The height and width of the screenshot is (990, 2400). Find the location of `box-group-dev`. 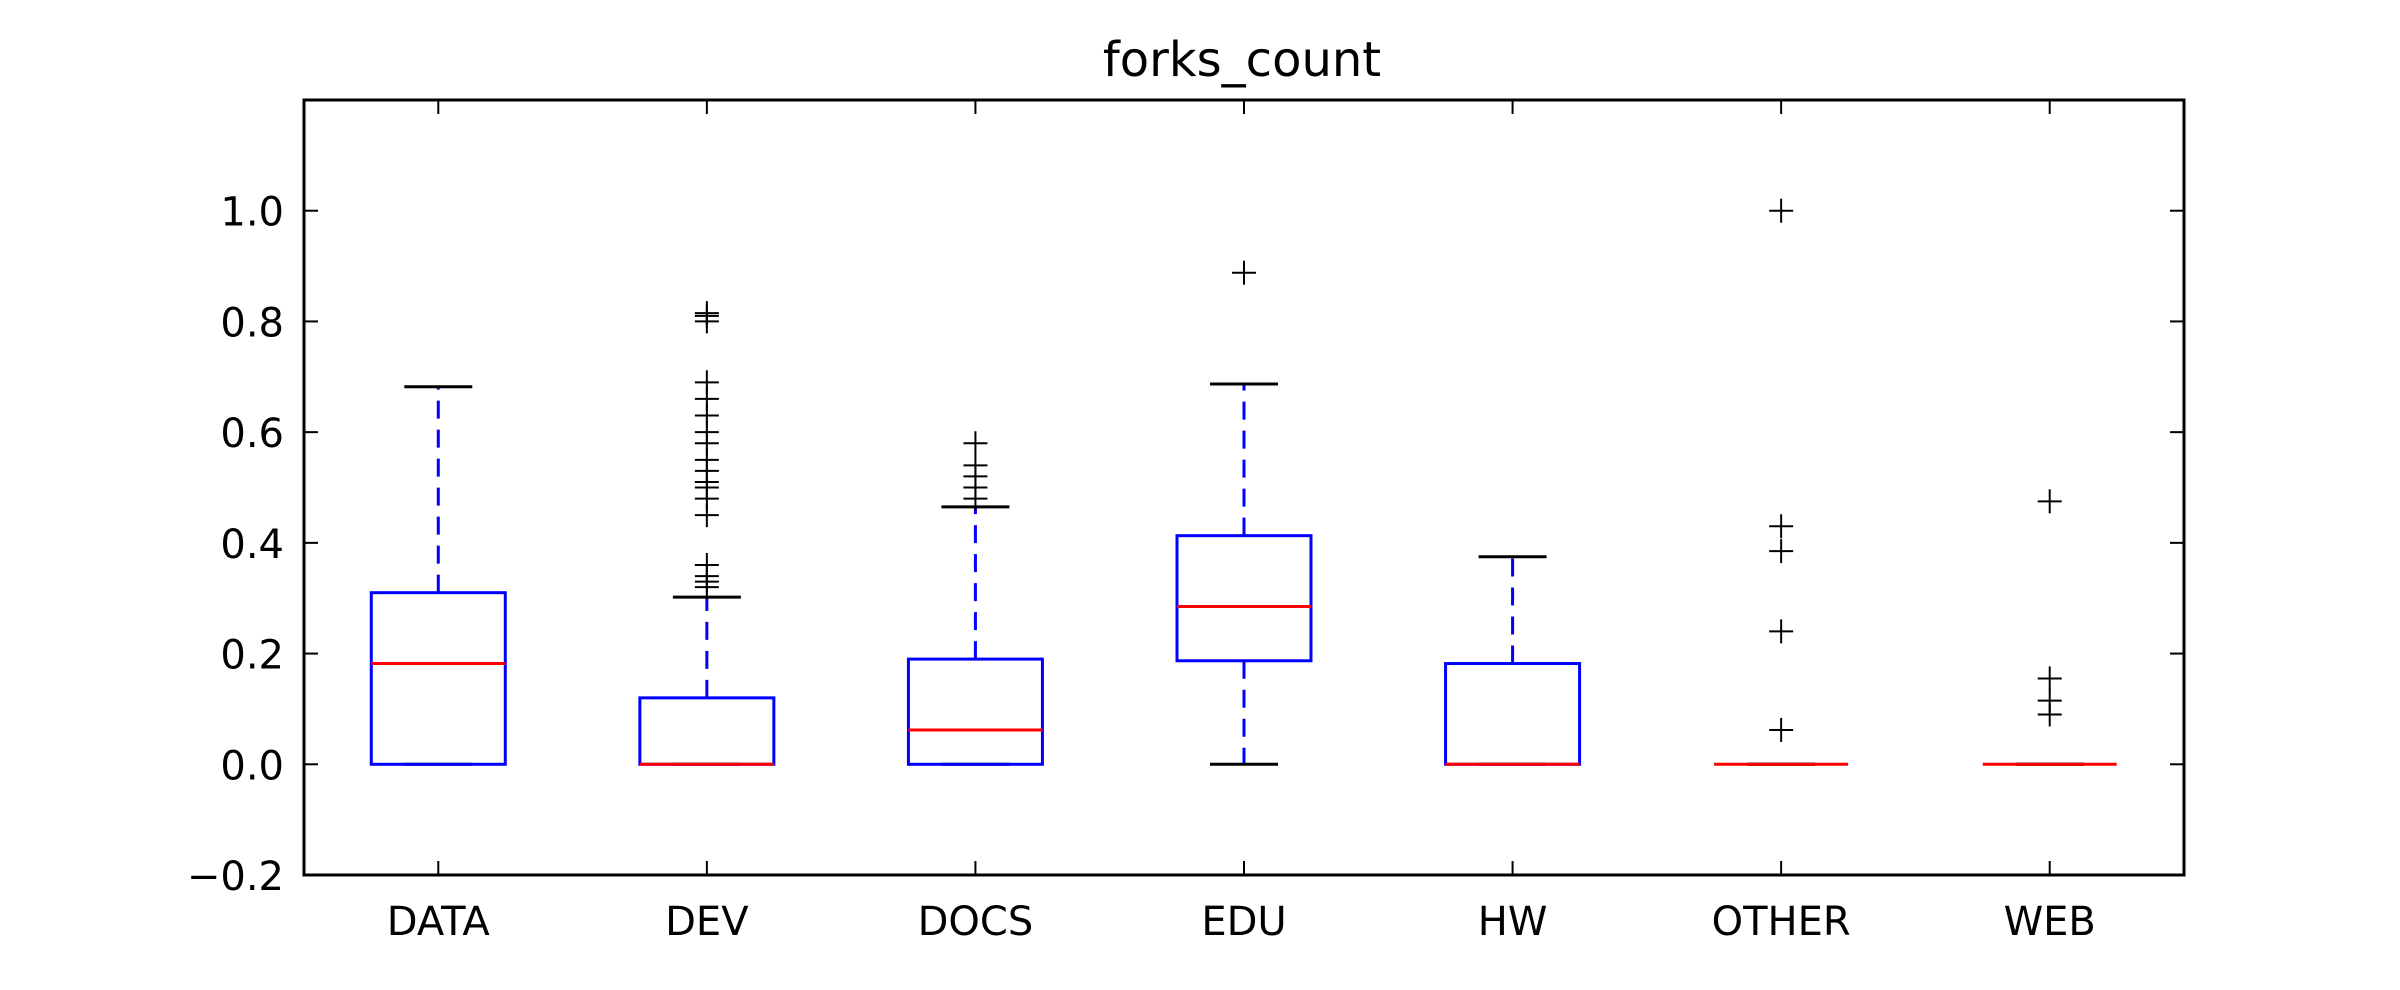

box-group-dev is located at coordinates (707, 533).